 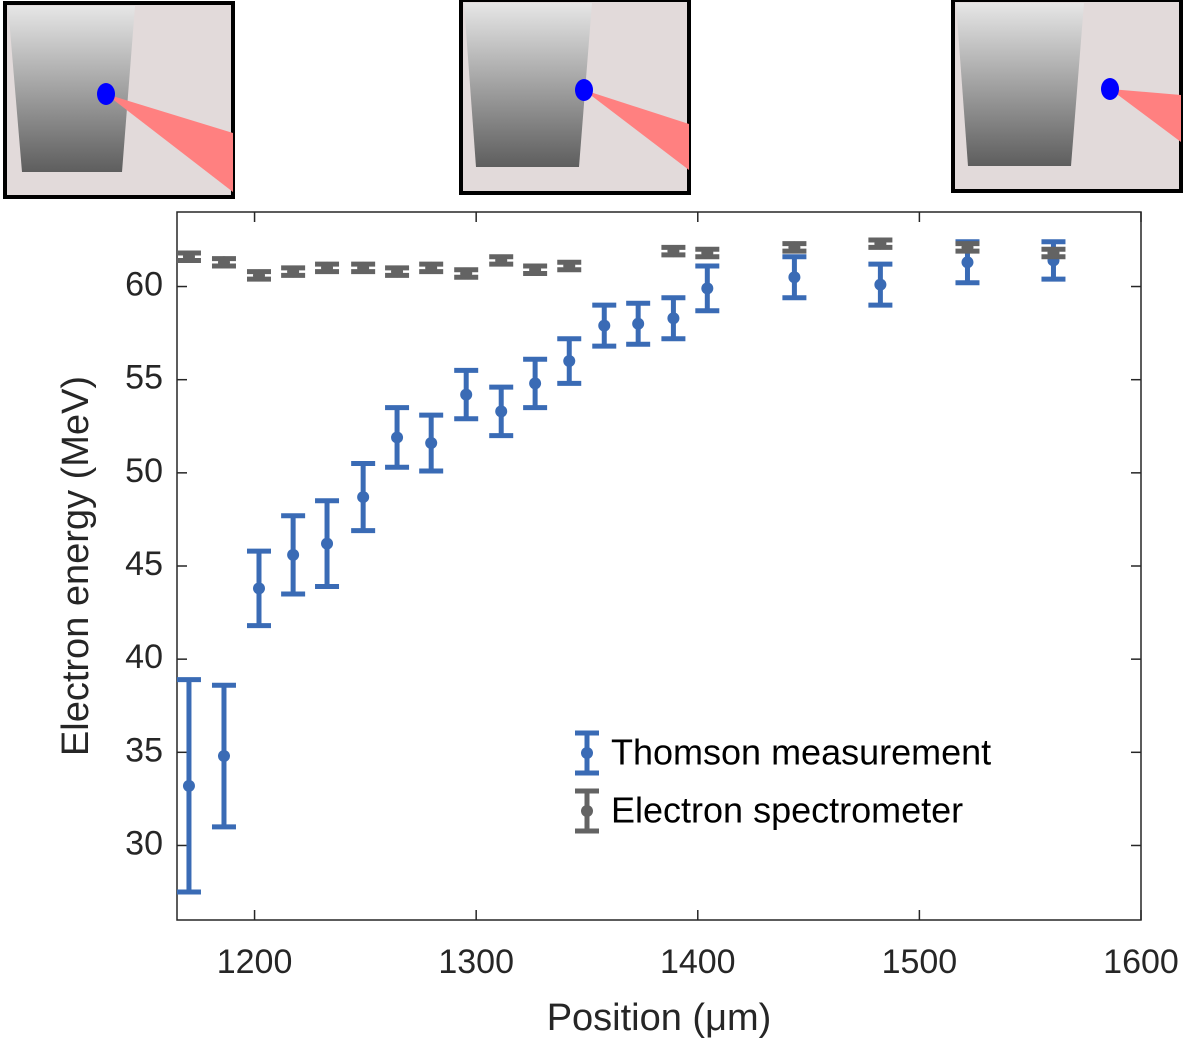 I want to click on y-tick-label: 30, so click(x=144, y=843).